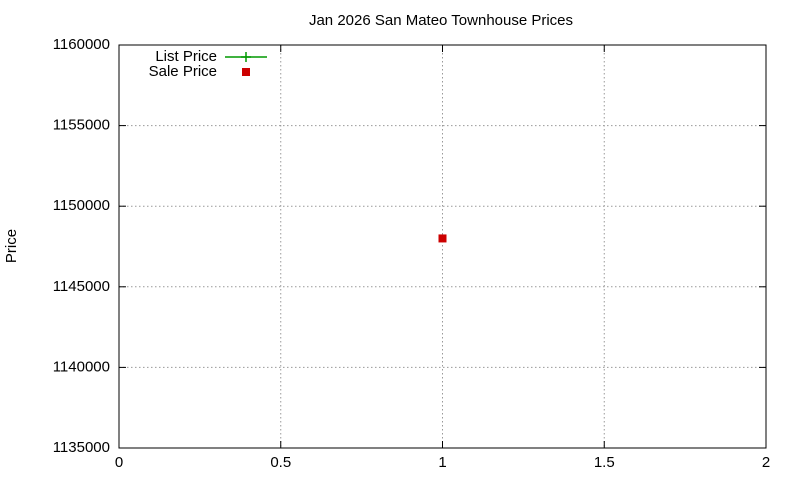 The image size is (800, 480). I want to click on point, so click(442, 238).